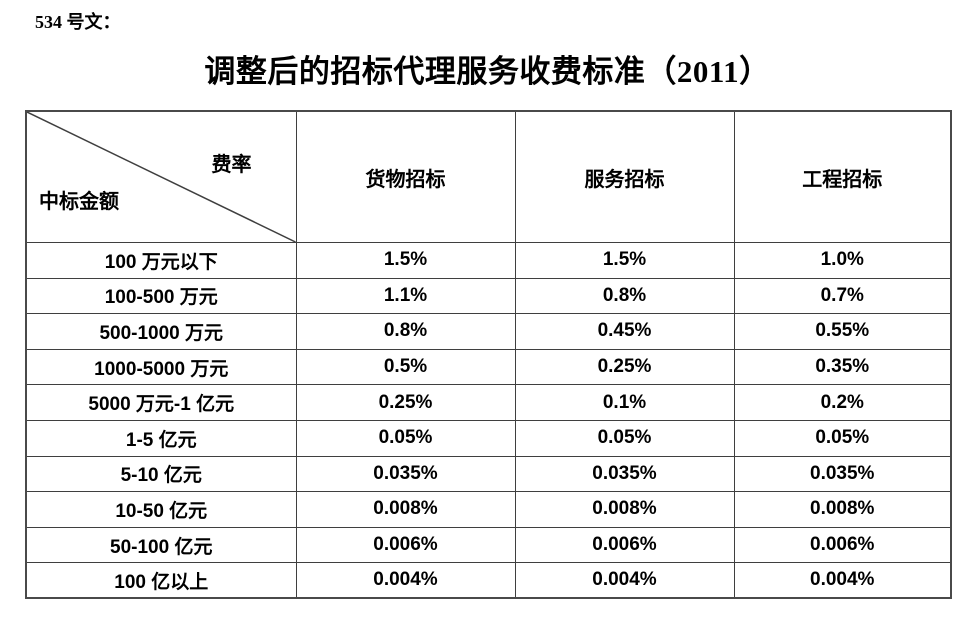 This screenshot has width=979, height=629. I want to click on table-row: 100-500 万元 1.1% 0.8% 0.7%, so click(488, 296).